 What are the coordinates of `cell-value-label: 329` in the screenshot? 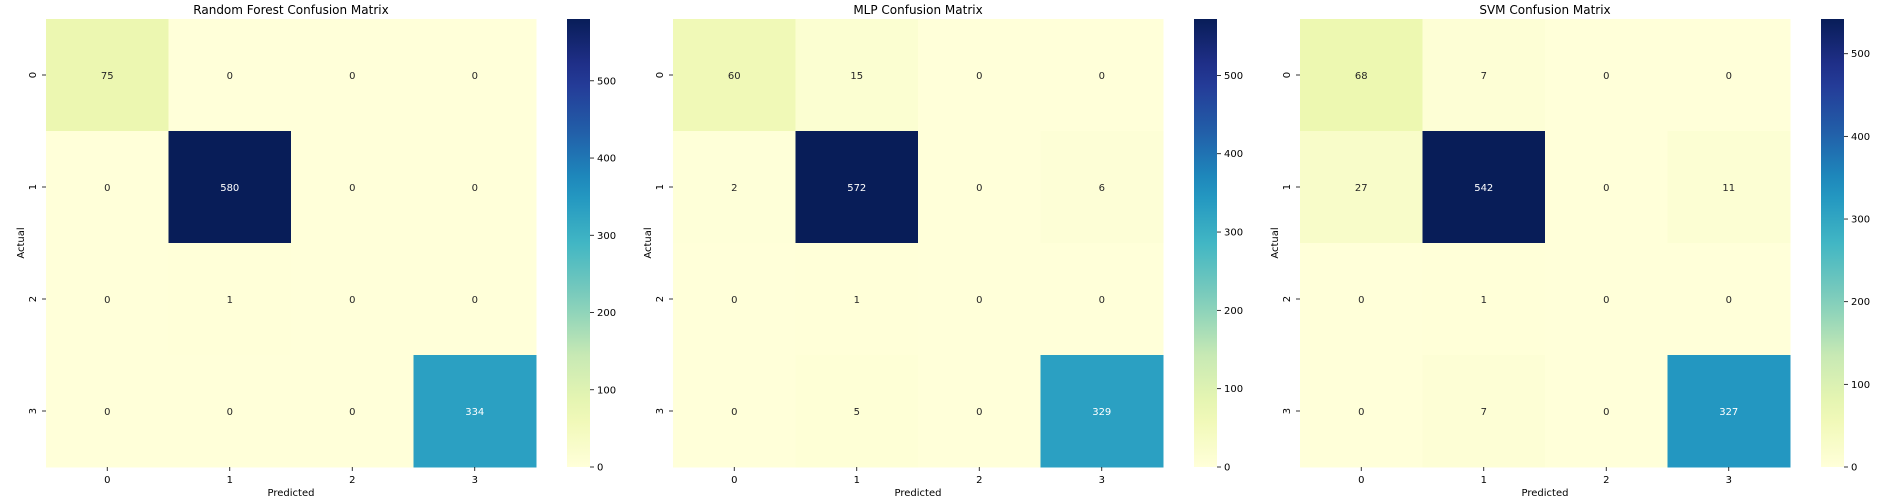 It's located at (1101, 412).